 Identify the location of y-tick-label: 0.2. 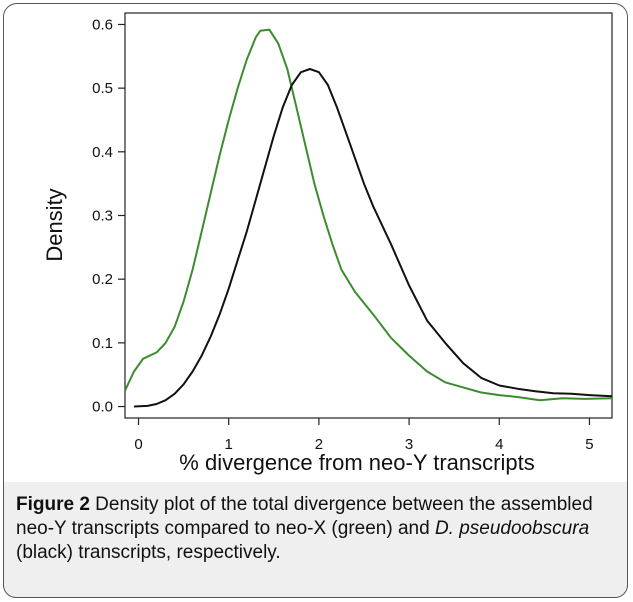
(102, 279).